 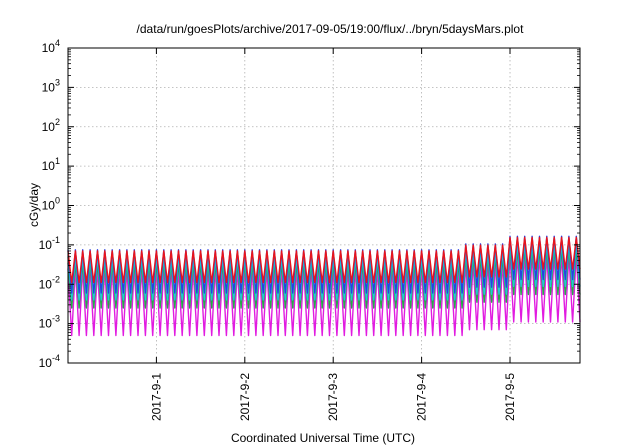 I want to click on y-tick-label: 10⁴, so click(x=51, y=46).